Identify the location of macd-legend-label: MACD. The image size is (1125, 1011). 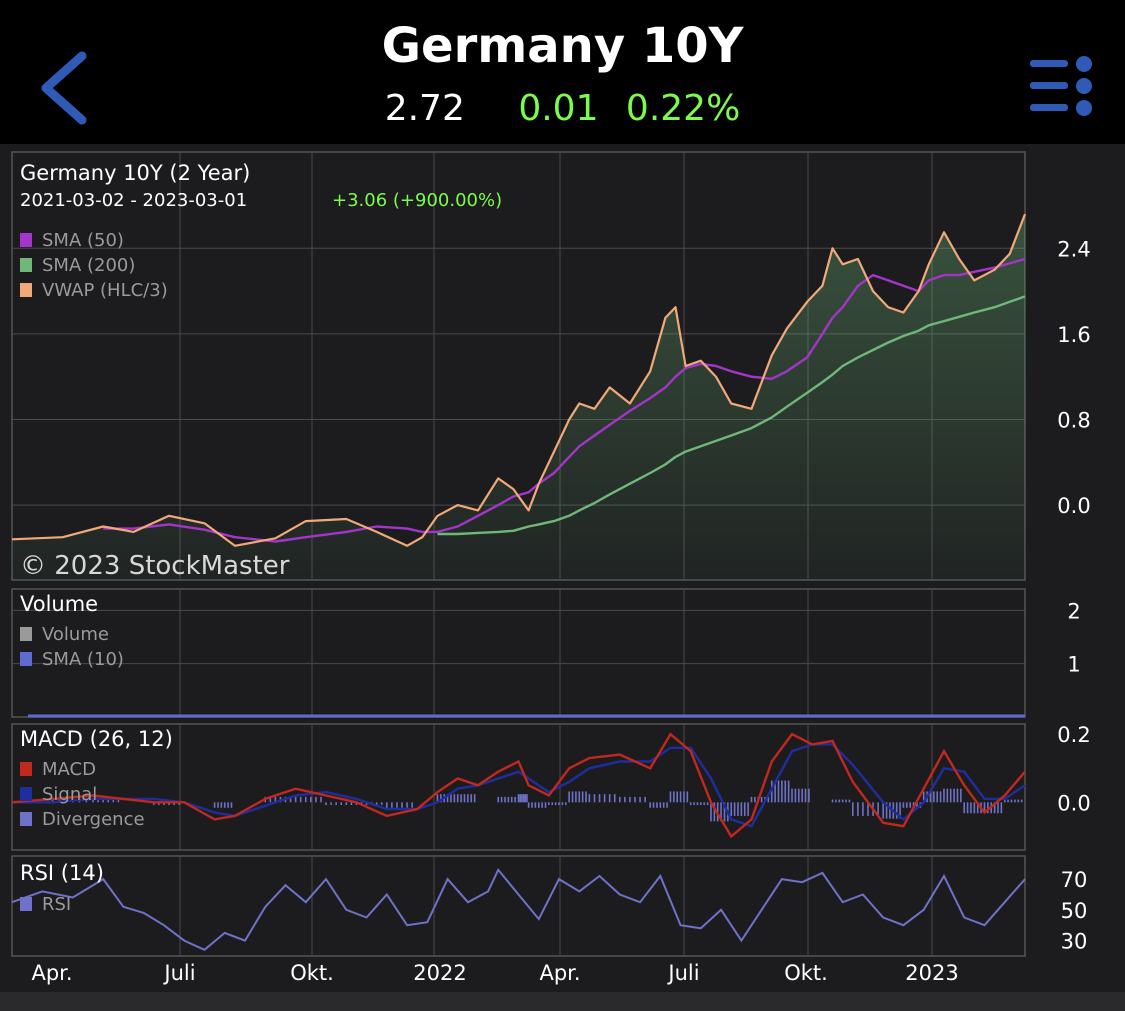
(69, 769).